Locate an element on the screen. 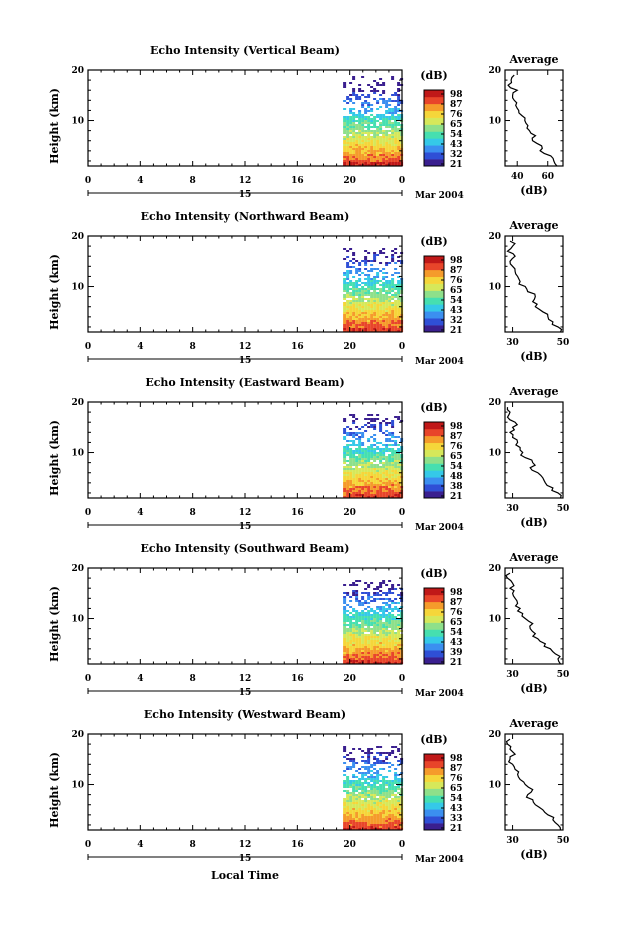 The height and width of the screenshot is (929, 618). average-frame is located at coordinates (534, 450).